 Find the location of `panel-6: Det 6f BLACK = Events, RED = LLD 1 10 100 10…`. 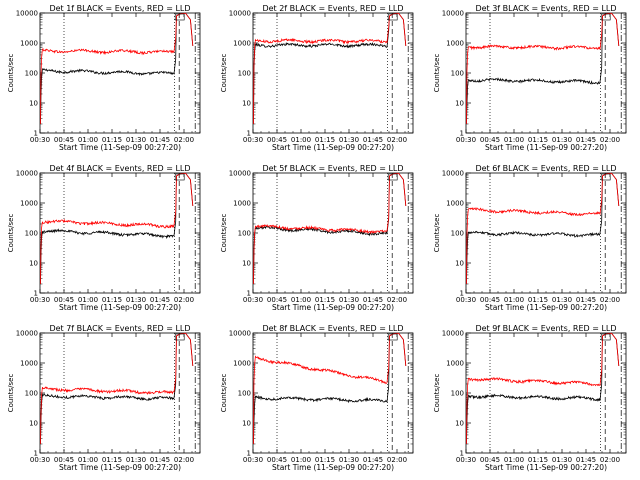

panel-6: Det 6f BLACK = Events, RED = LLD 1 10 100 10… is located at coordinates (530, 238).